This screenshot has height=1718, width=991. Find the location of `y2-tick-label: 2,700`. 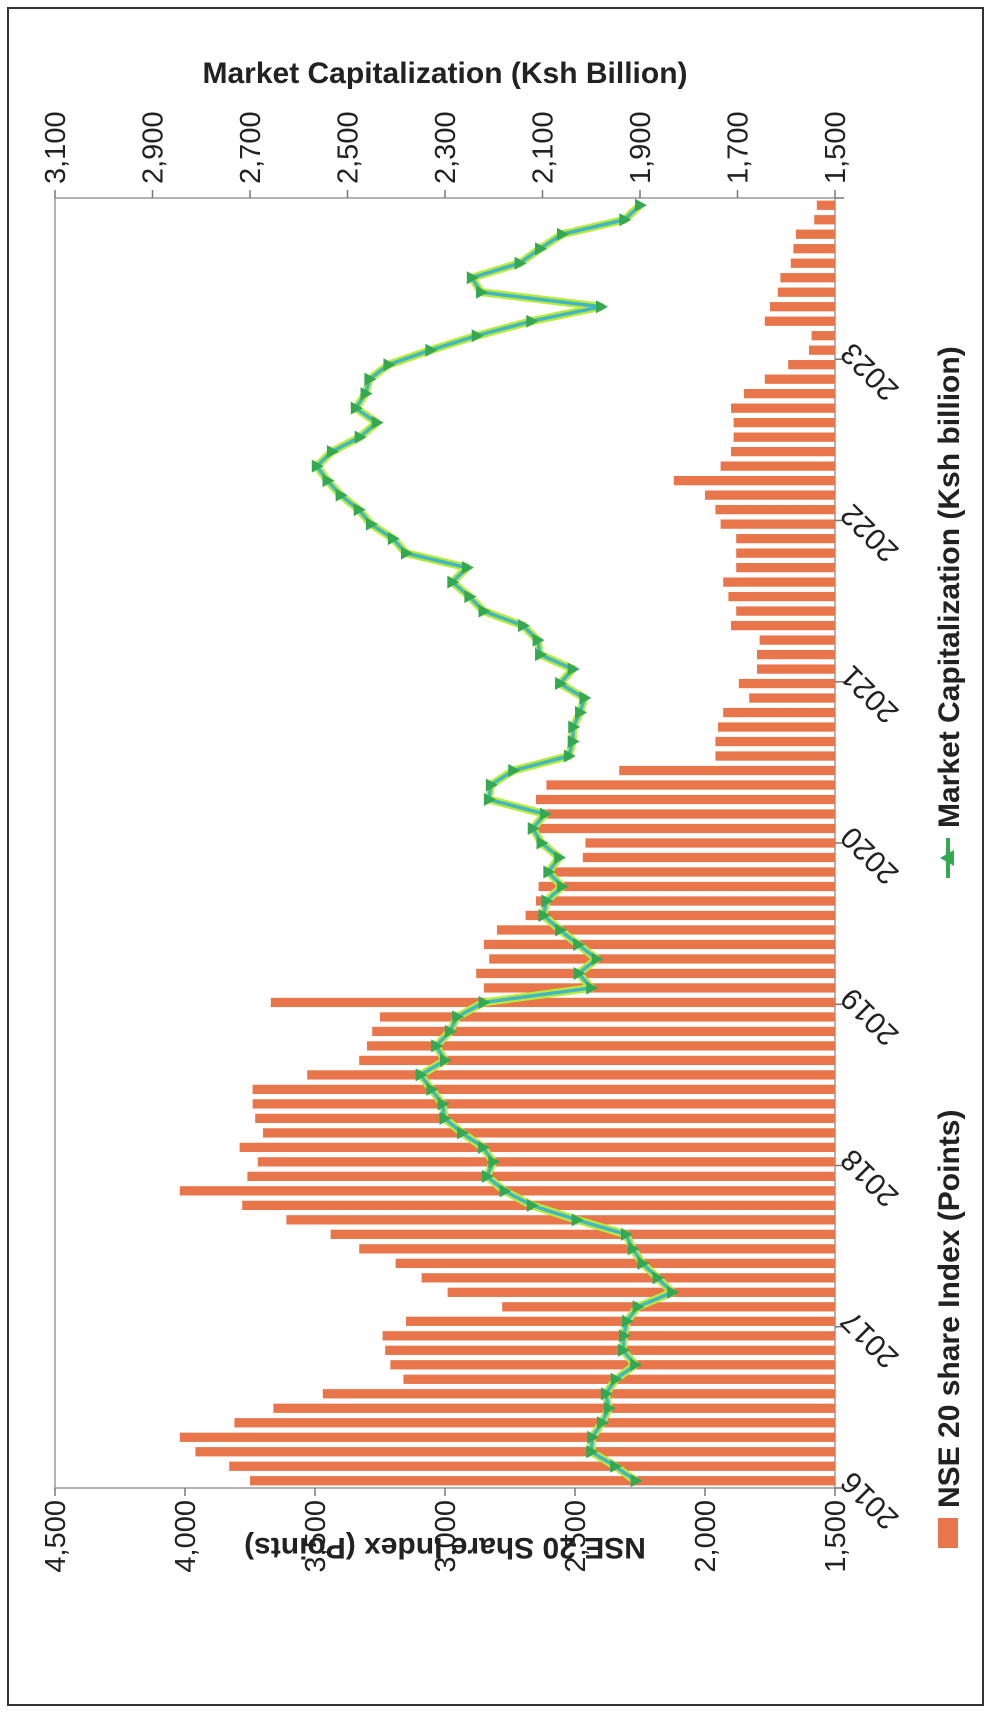

y2-tick-label: 2,700 is located at coordinates (251, 147).